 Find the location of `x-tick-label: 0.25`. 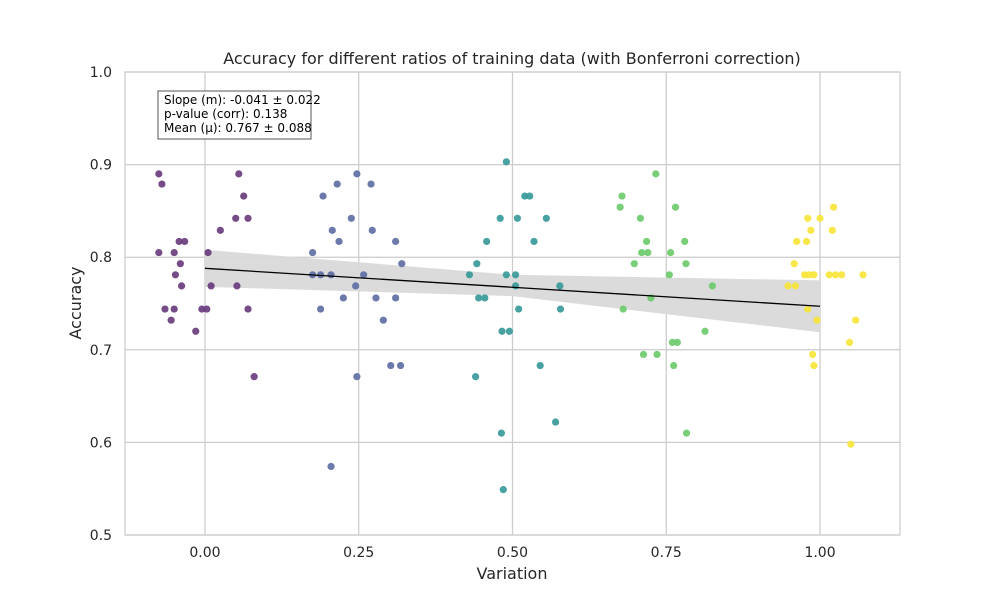

x-tick-label: 0.25 is located at coordinates (358, 553).